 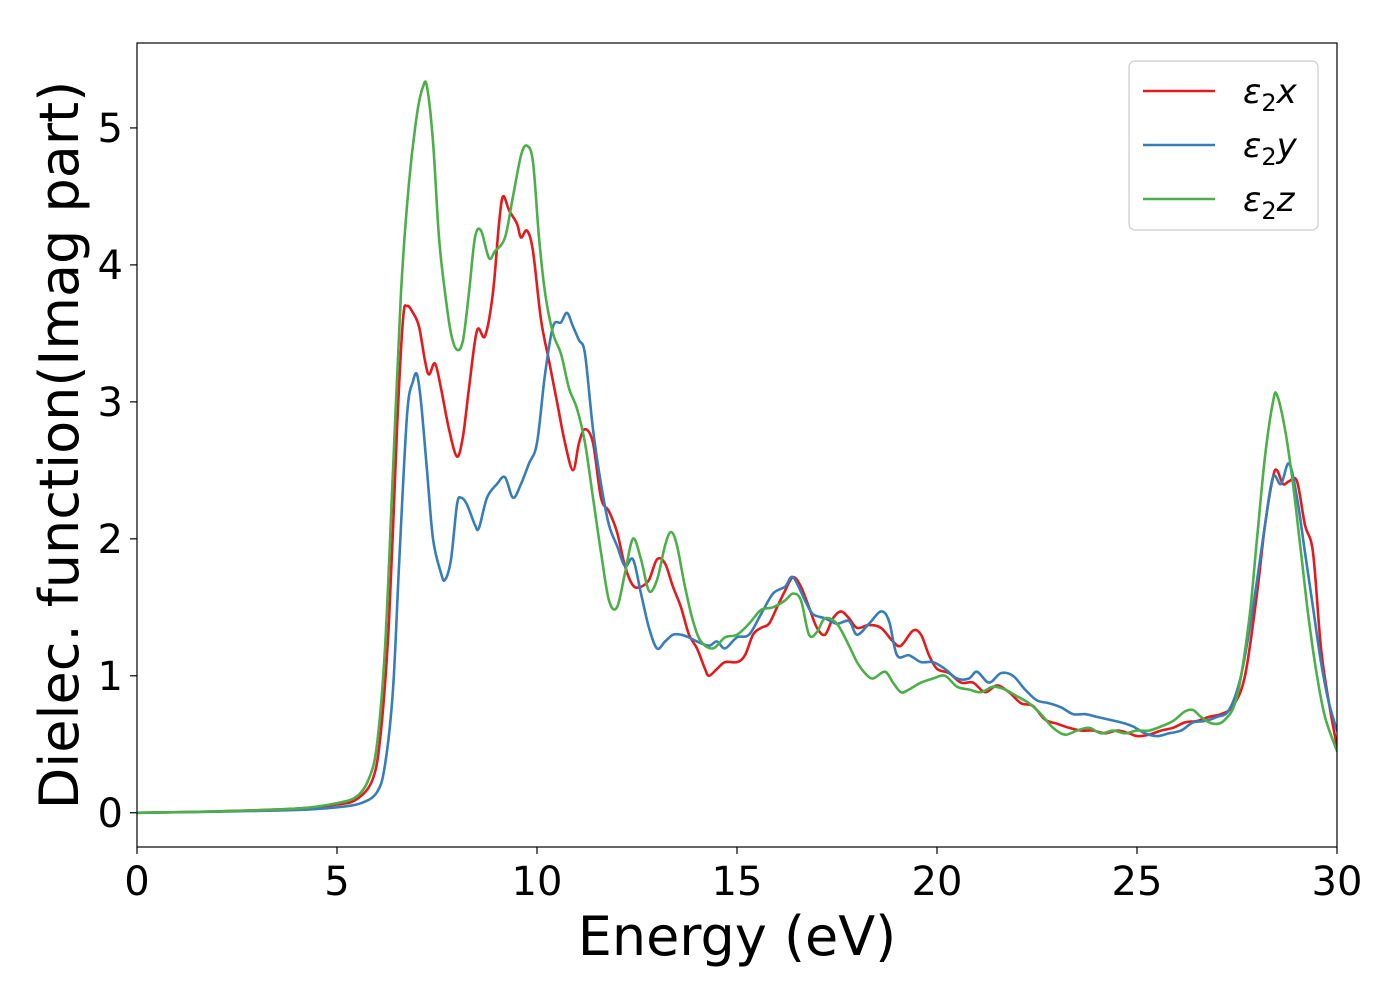 I want to click on x-tick-label: 10, so click(x=537, y=882).